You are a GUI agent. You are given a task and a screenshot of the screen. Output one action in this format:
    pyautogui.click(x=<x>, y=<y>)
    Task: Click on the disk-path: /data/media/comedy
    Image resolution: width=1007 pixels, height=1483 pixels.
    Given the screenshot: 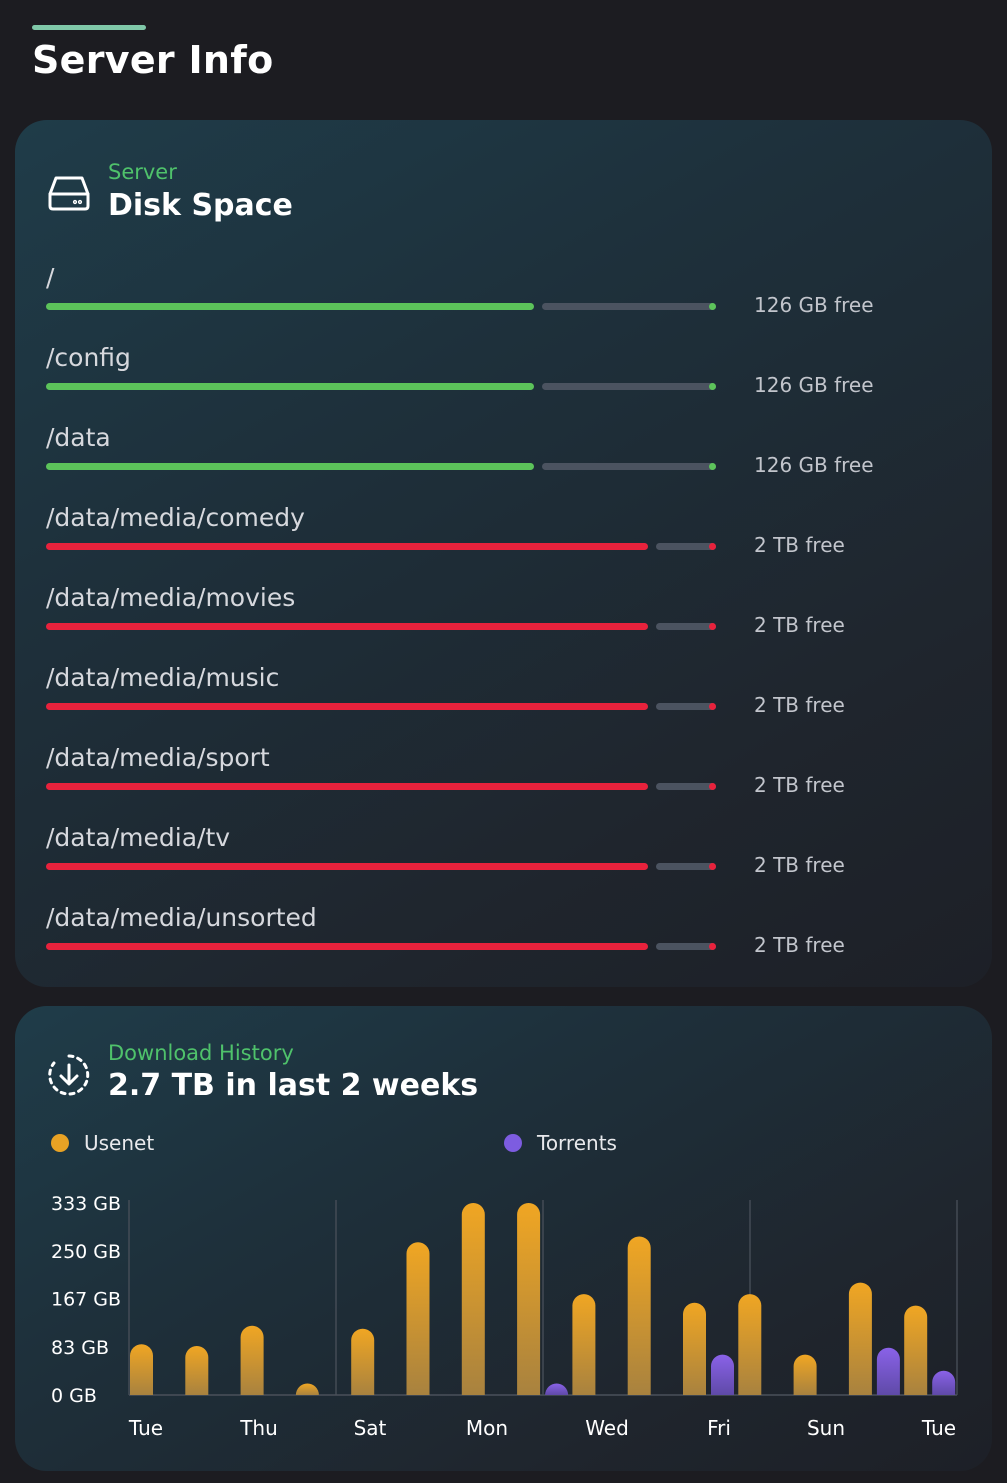 What is the action you would take?
    pyautogui.click(x=175, y=517)
    